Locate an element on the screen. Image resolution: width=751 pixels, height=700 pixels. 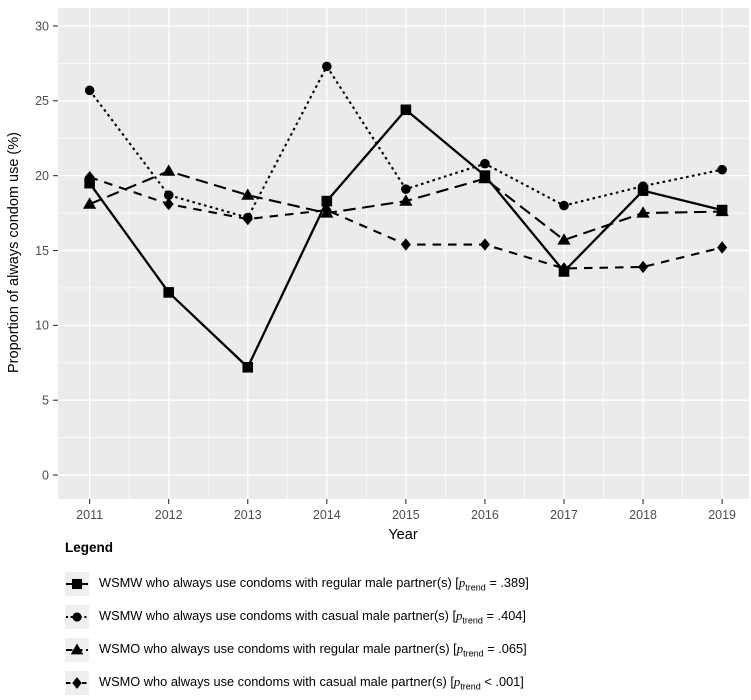
svg-text: 25 is located at coordinates (42, 101).